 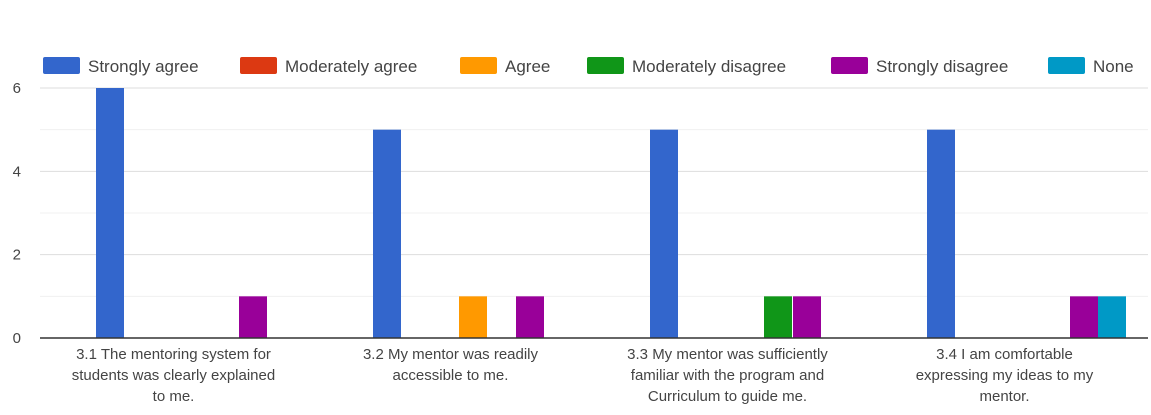 I want to click on y-tick-label: 2, so click(x=17, y=255).